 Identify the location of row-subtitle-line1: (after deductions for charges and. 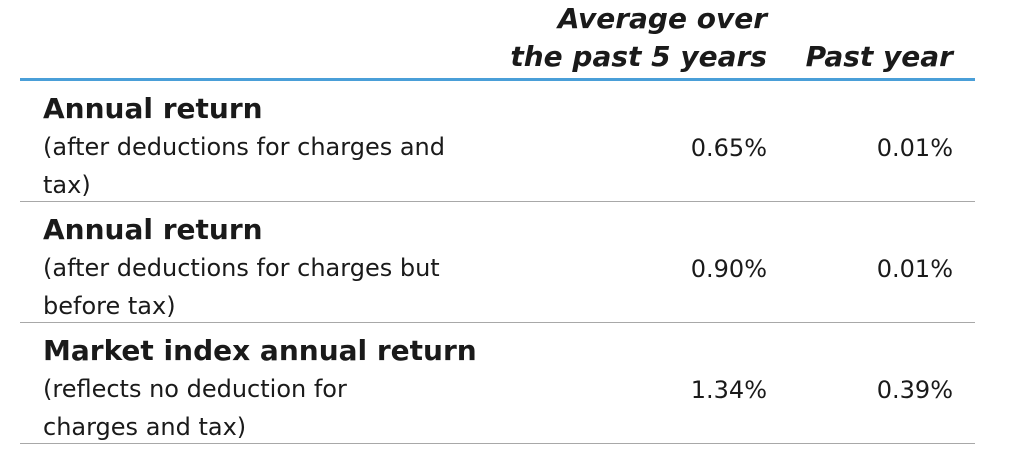
(244, 147).